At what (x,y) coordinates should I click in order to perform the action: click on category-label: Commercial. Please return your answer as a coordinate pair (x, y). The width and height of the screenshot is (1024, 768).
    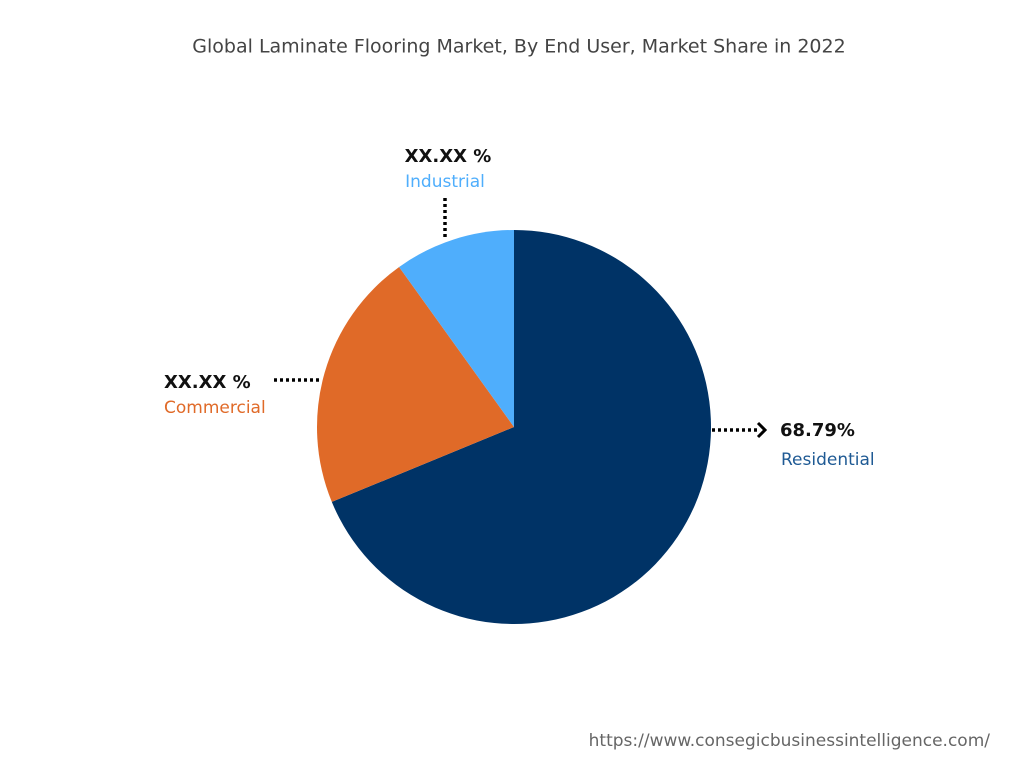
    Looking at the image, I should click on (215, 408).